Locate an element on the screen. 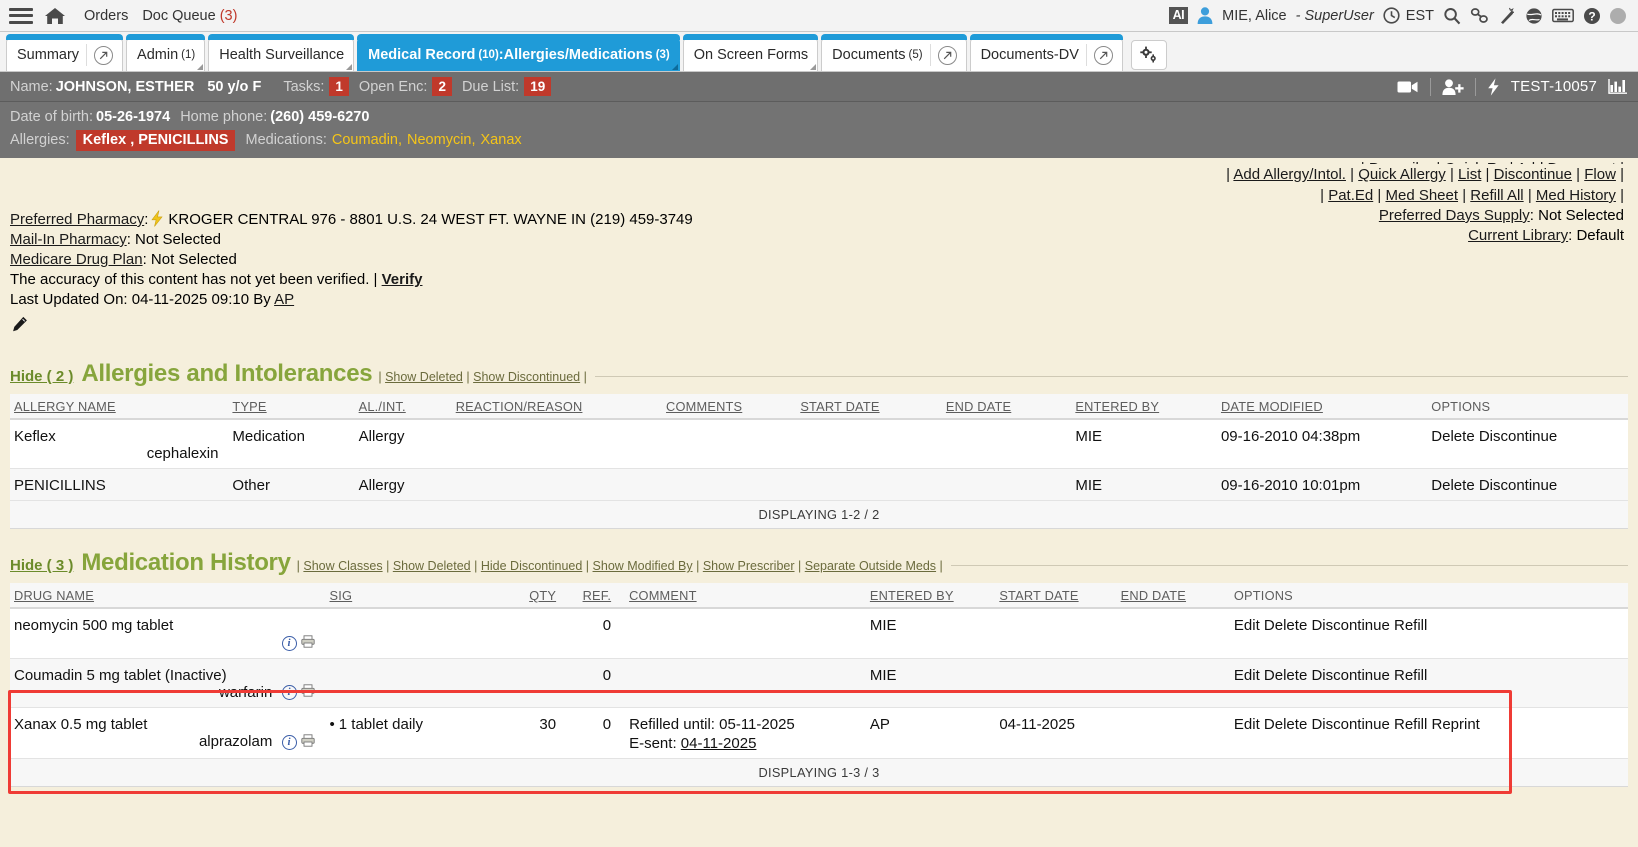 This screenshot has height=847, width=1638. med-history-link: Med History is located at coordinates (1575, 195).